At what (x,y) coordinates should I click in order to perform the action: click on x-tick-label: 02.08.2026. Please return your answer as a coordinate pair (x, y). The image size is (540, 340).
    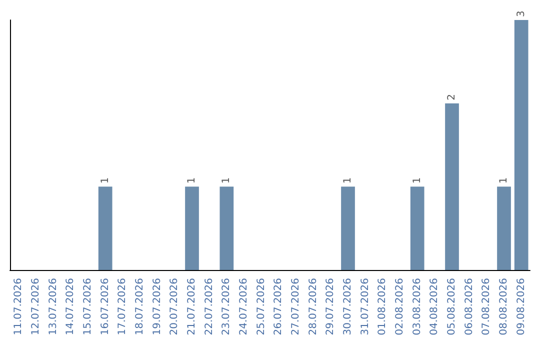
    Looking at the image, I should click on (400, 307).